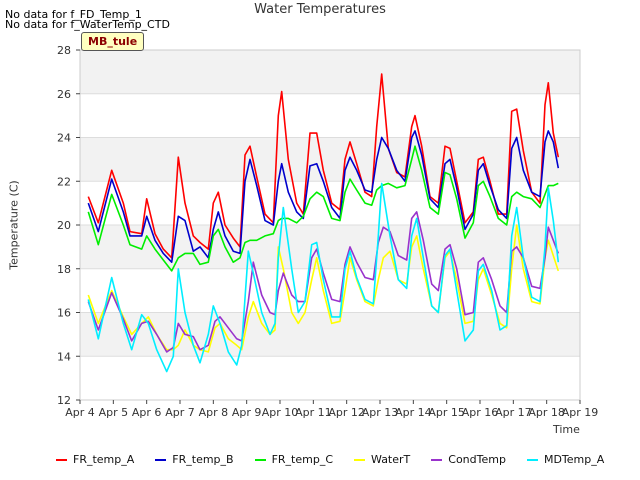 The image size is (640, 480). What do you see at coordinates (480, 412) in the screenshot?
I see `x-tick-label: Apr 16` at bounding box center [480, 412].